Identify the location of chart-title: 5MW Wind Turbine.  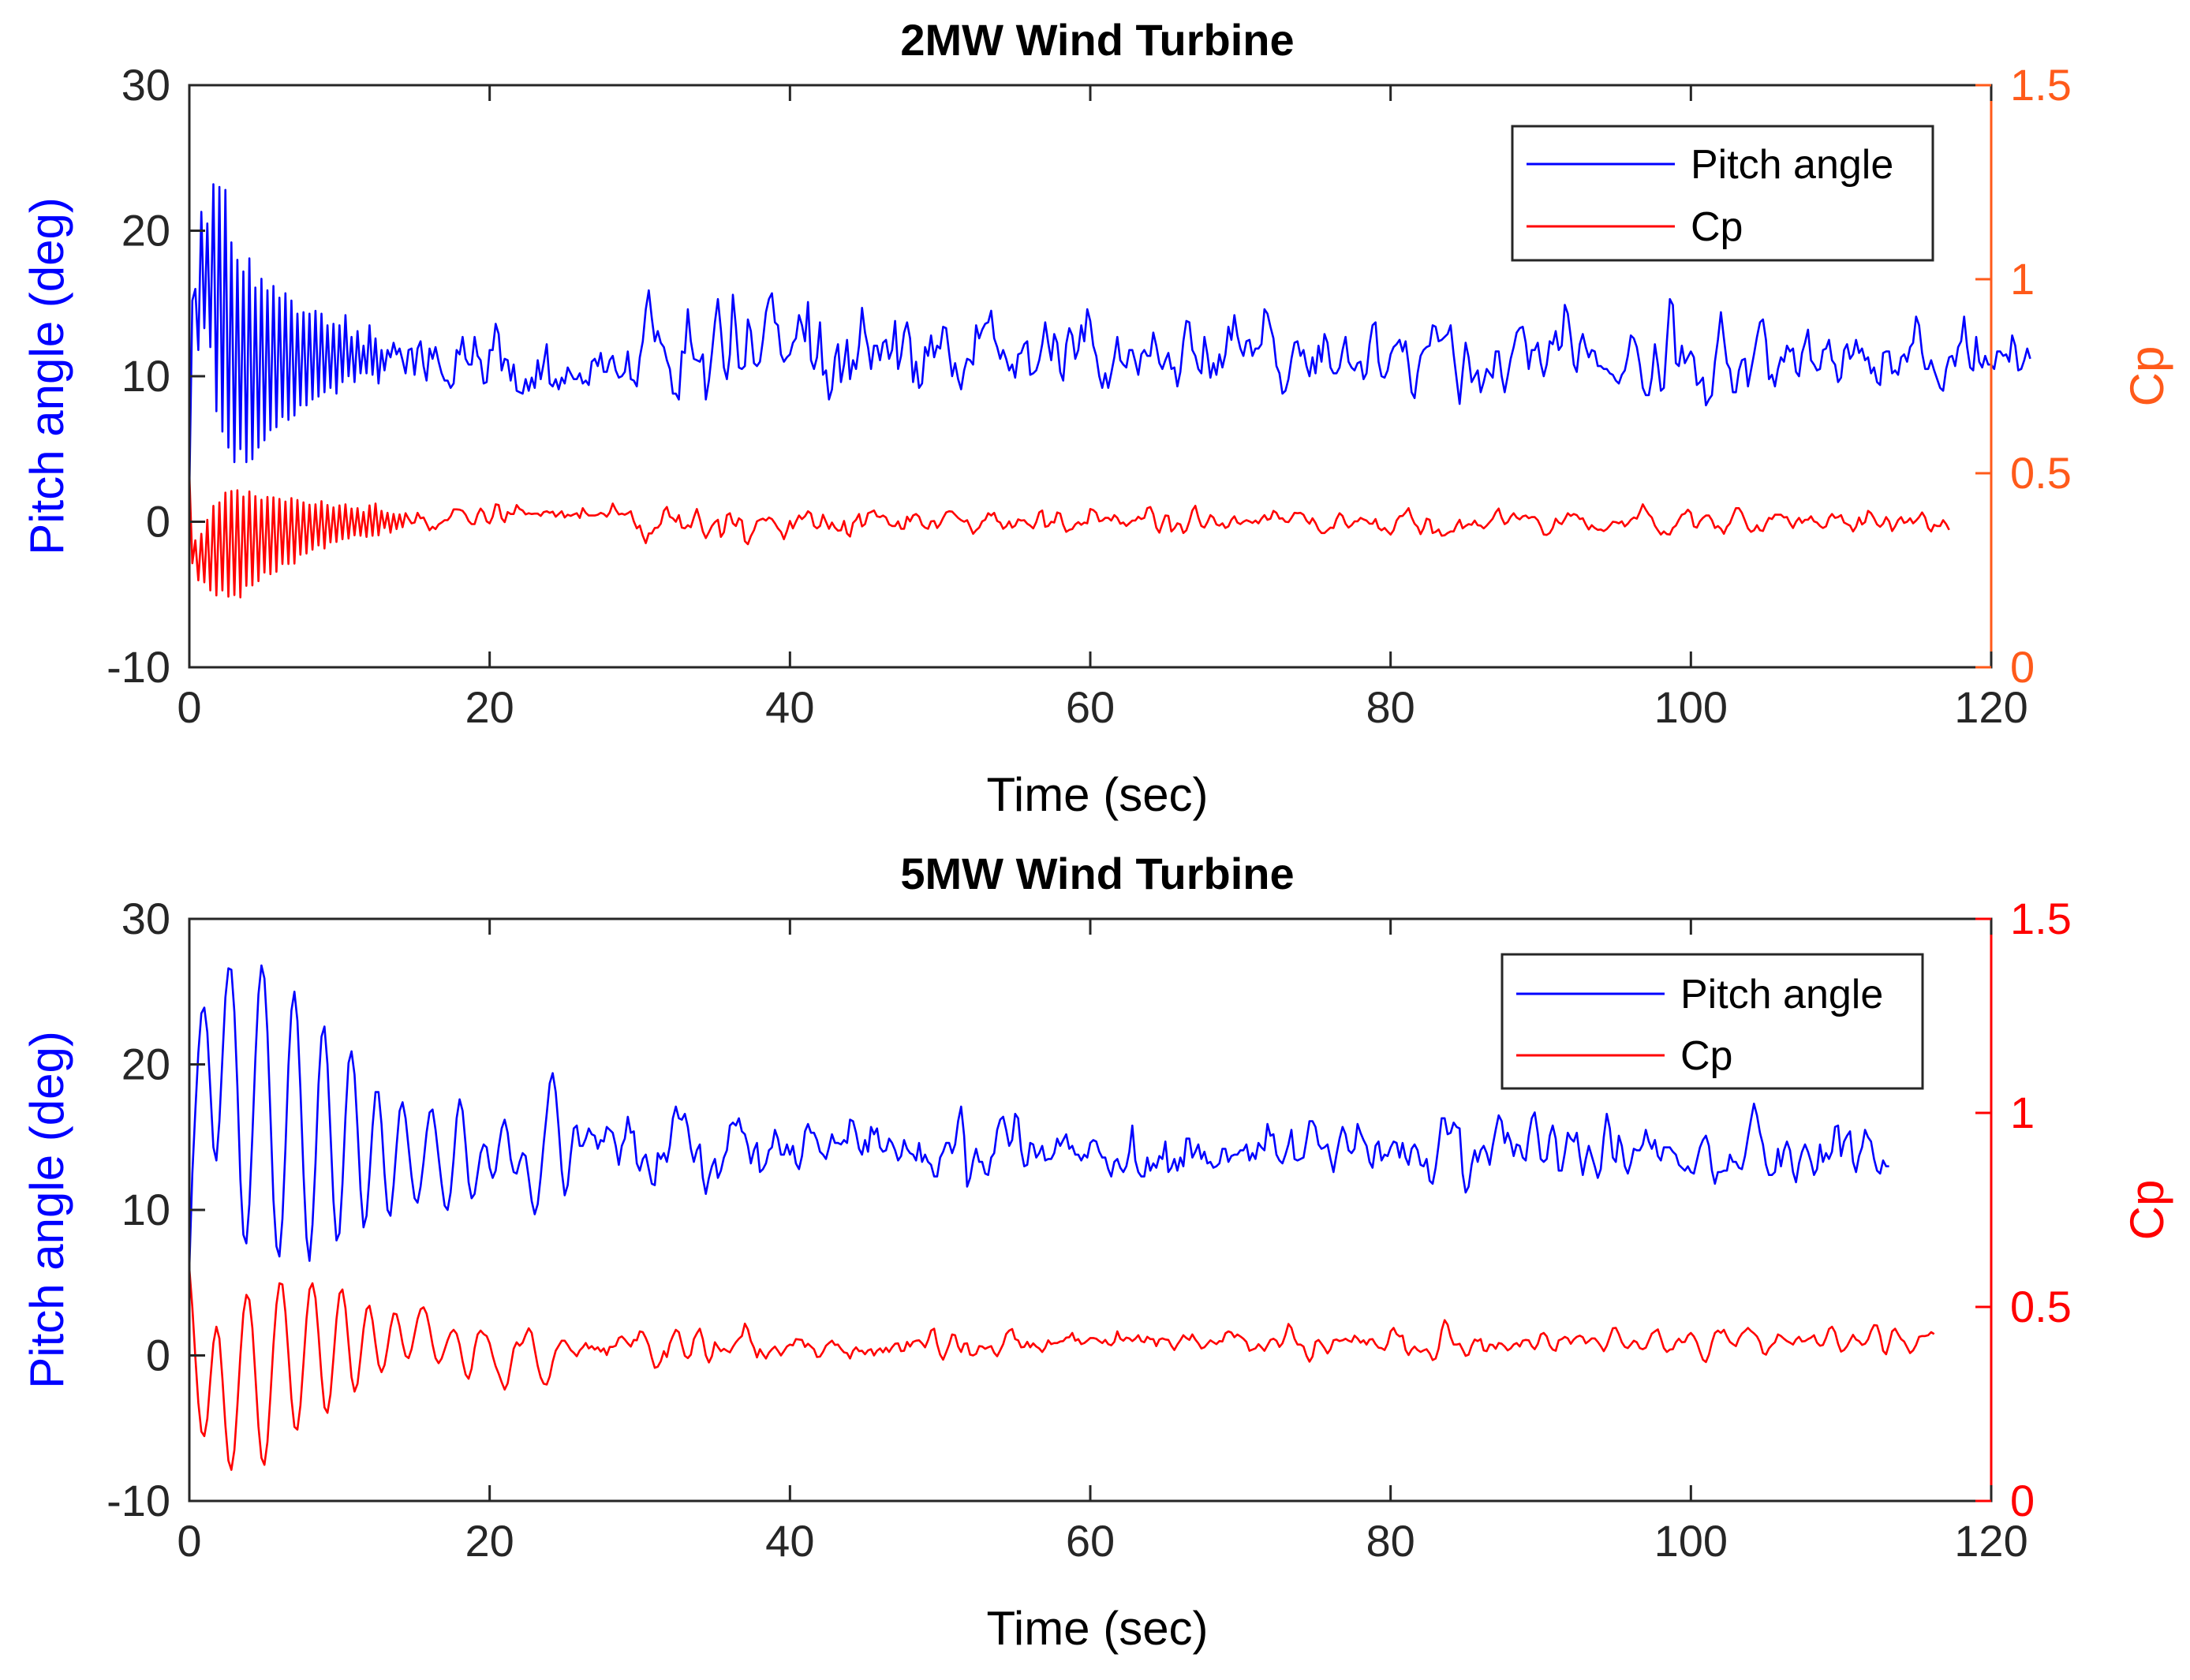
(1097, 873).